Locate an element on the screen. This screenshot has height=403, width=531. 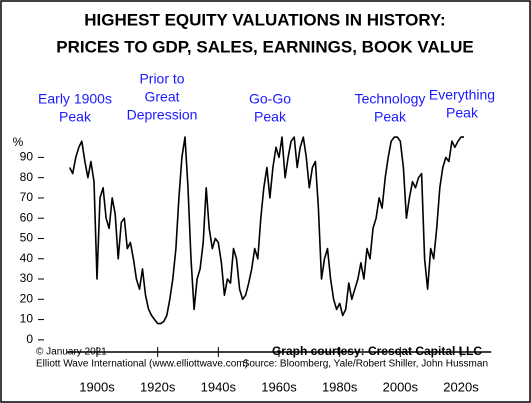
y-tick-label: 20 is located at coordinates (27, 298).